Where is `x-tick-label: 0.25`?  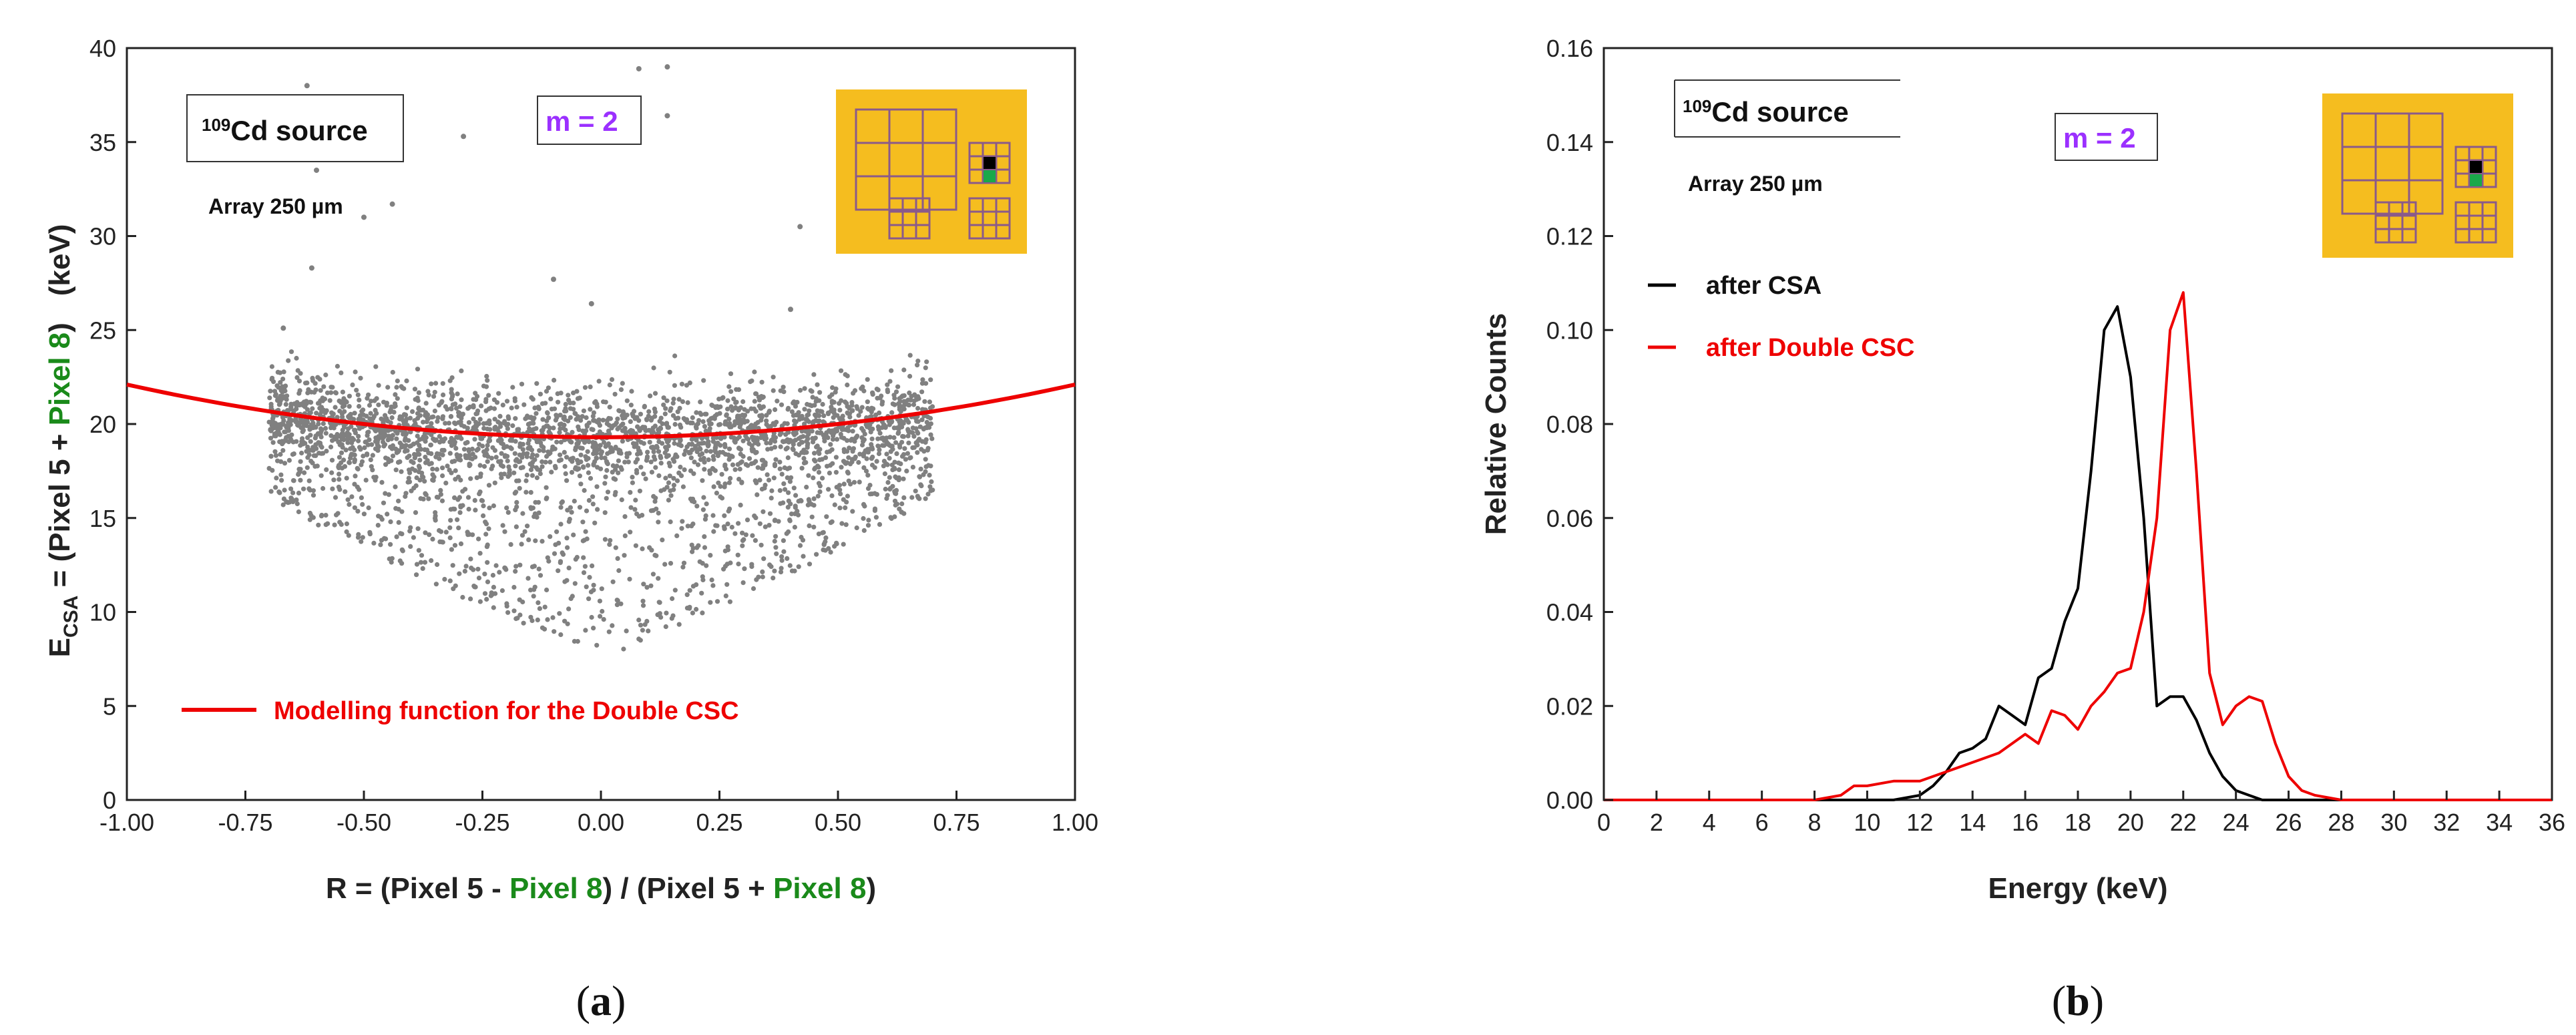 x-tick-label: 0.25 is located at coordinates (719, 822).